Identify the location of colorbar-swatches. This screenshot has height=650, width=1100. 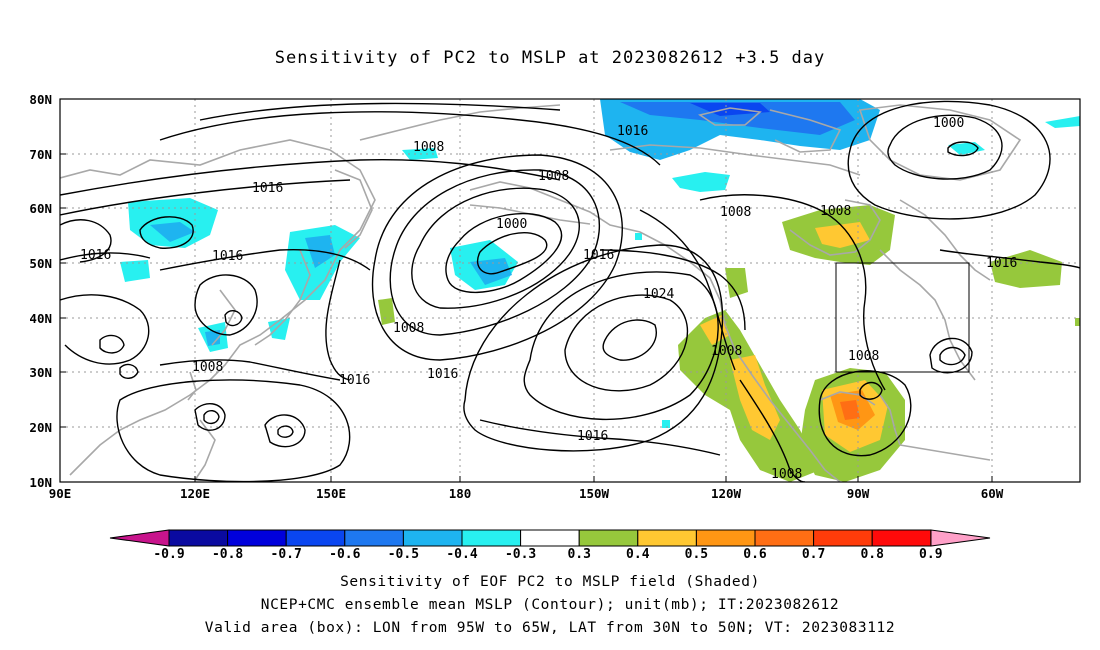
(550, 538).